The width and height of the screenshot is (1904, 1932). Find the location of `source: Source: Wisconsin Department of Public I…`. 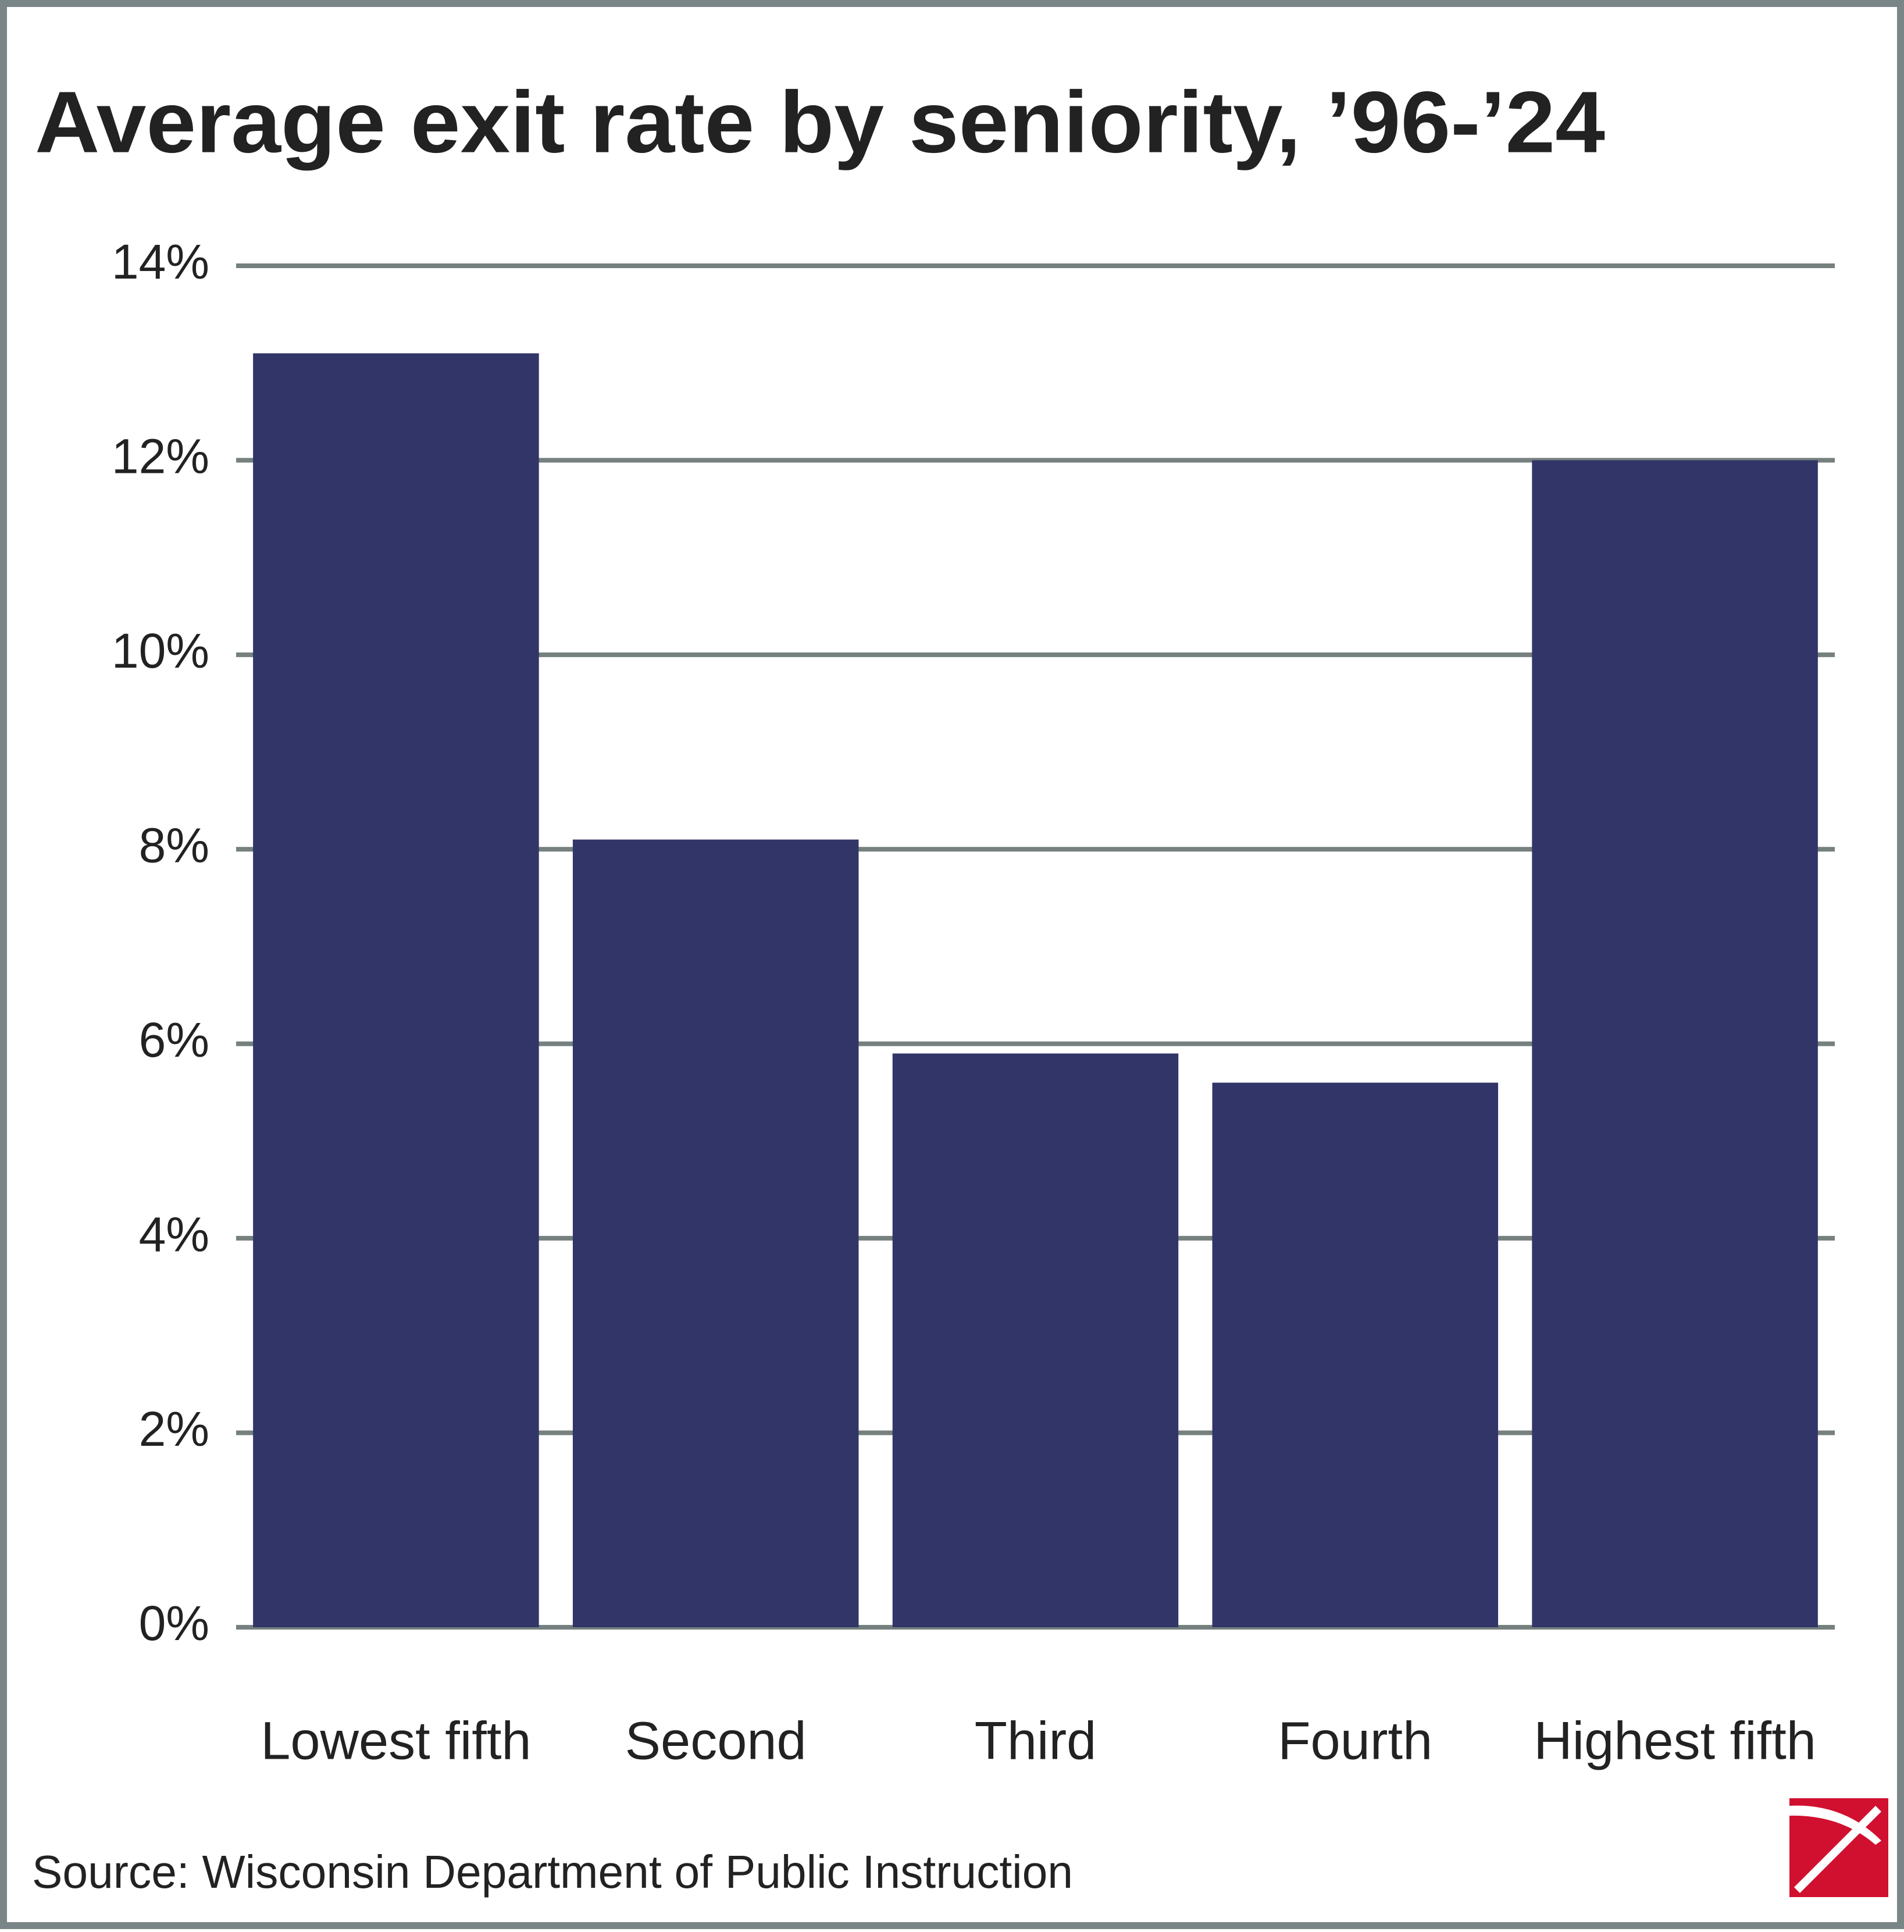

source: Source: Wisconsin Department of Public I… is located at coordinates (553, 1872).